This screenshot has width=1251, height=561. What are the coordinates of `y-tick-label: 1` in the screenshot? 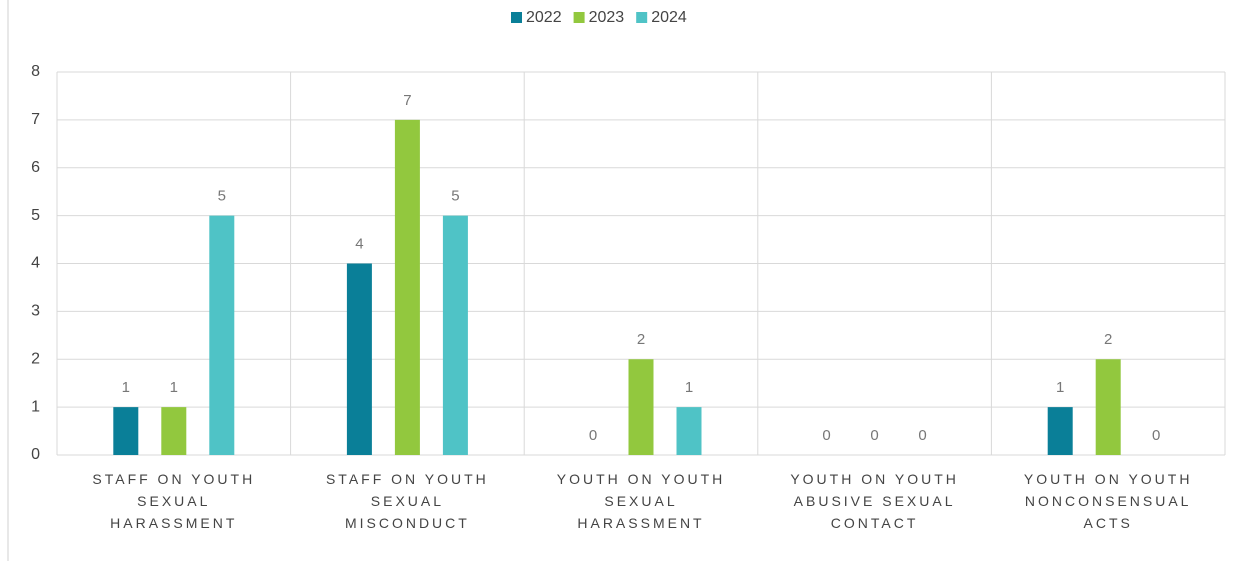 It's located at (35, 406).